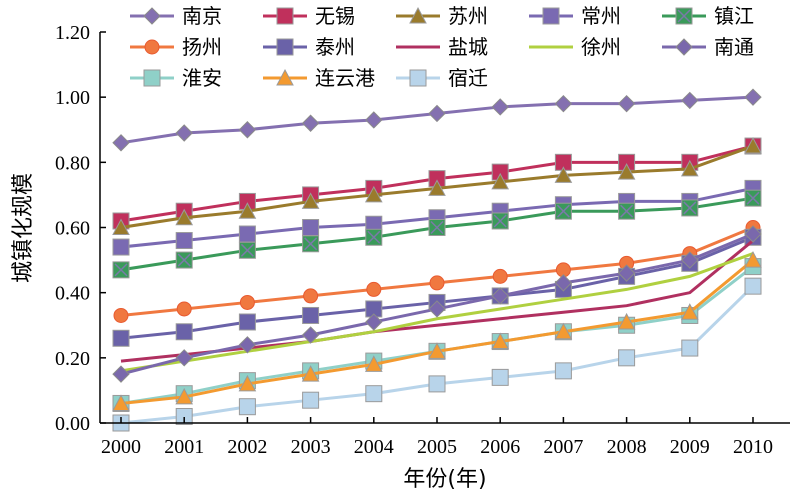 This screenshot has height=494, width=800. Describe the element at coordinates (176, 47) in the screenshot. I see `legend-item: 扬州` at that location.